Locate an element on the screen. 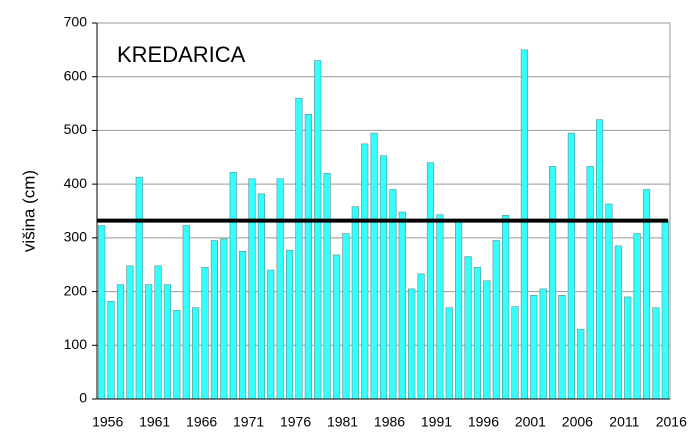  x-tick-label: 1991 is located at coordinates (436, 422).